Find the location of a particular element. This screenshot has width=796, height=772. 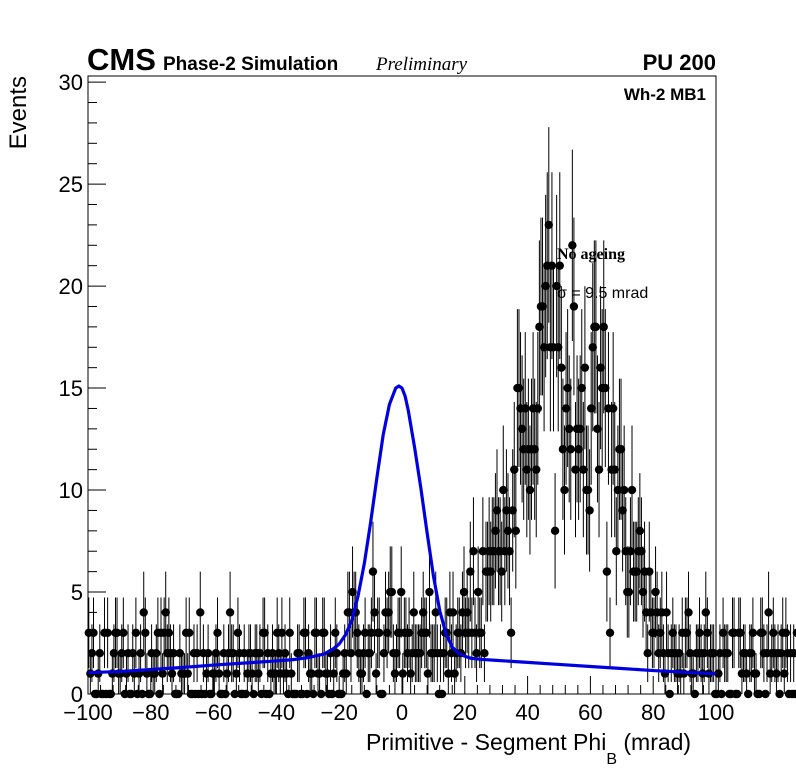

x-tick-label: 20 is located at coordinates (465, 712).